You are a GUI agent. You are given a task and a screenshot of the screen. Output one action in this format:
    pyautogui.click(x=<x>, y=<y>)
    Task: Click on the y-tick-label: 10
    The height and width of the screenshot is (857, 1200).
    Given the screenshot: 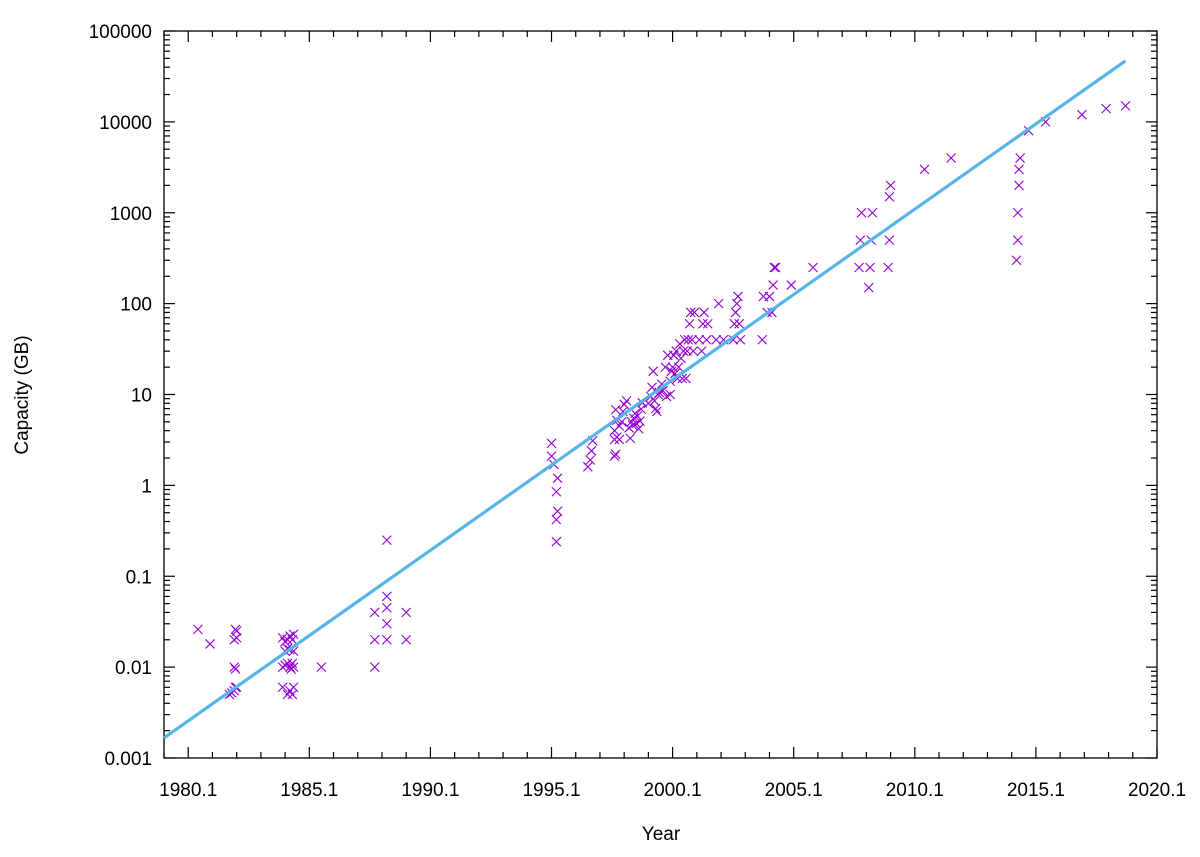 What is the action you would take?
    pyautogui.click(x=141, y=396)
    